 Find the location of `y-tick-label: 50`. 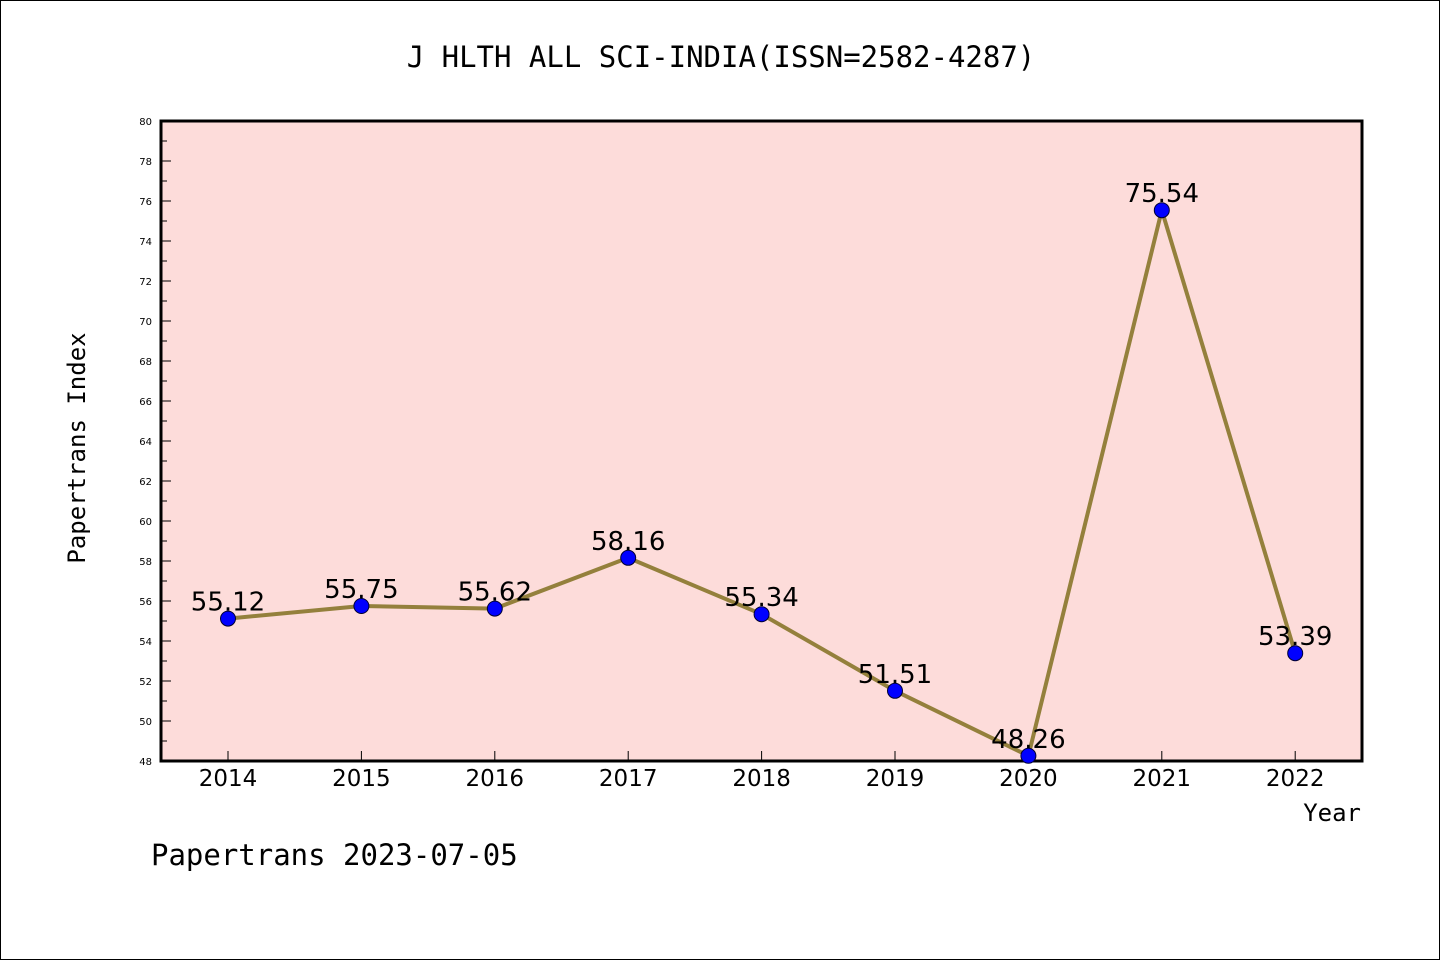

y-tick-label: 50 is located at coordinates (145, 722).